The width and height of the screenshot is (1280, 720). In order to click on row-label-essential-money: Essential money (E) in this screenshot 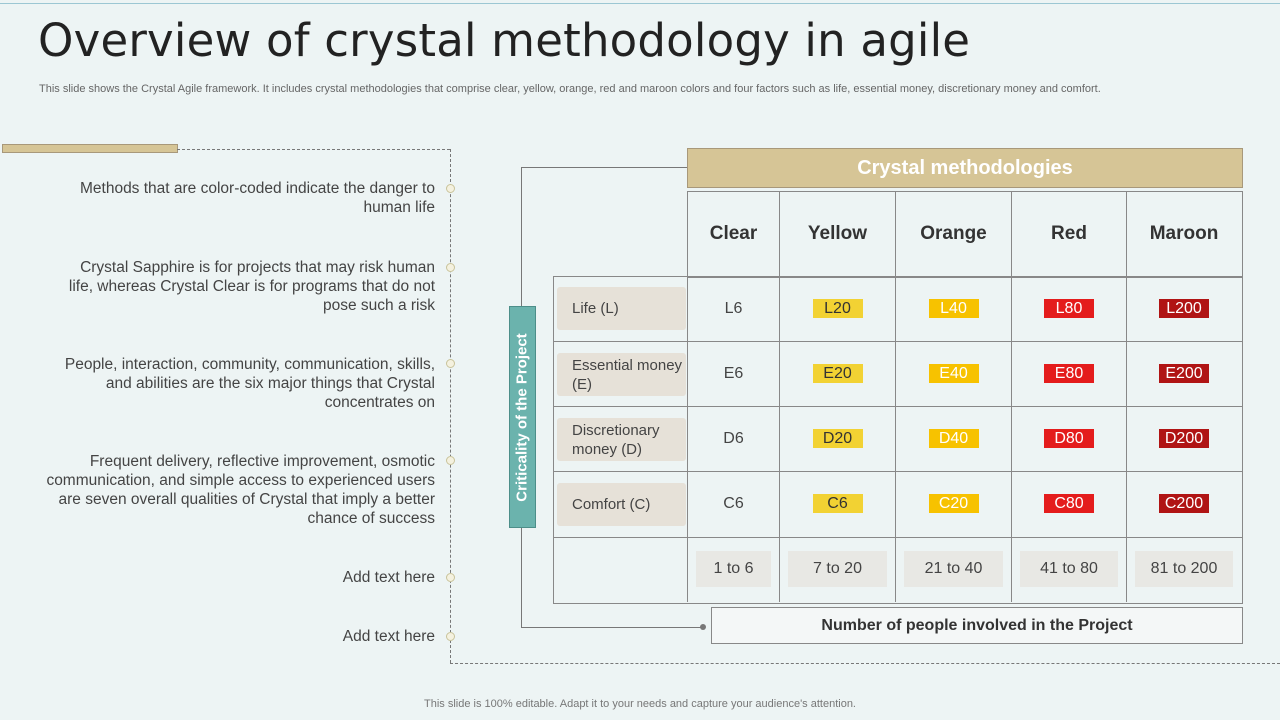, I will do `click(621, 374)`.